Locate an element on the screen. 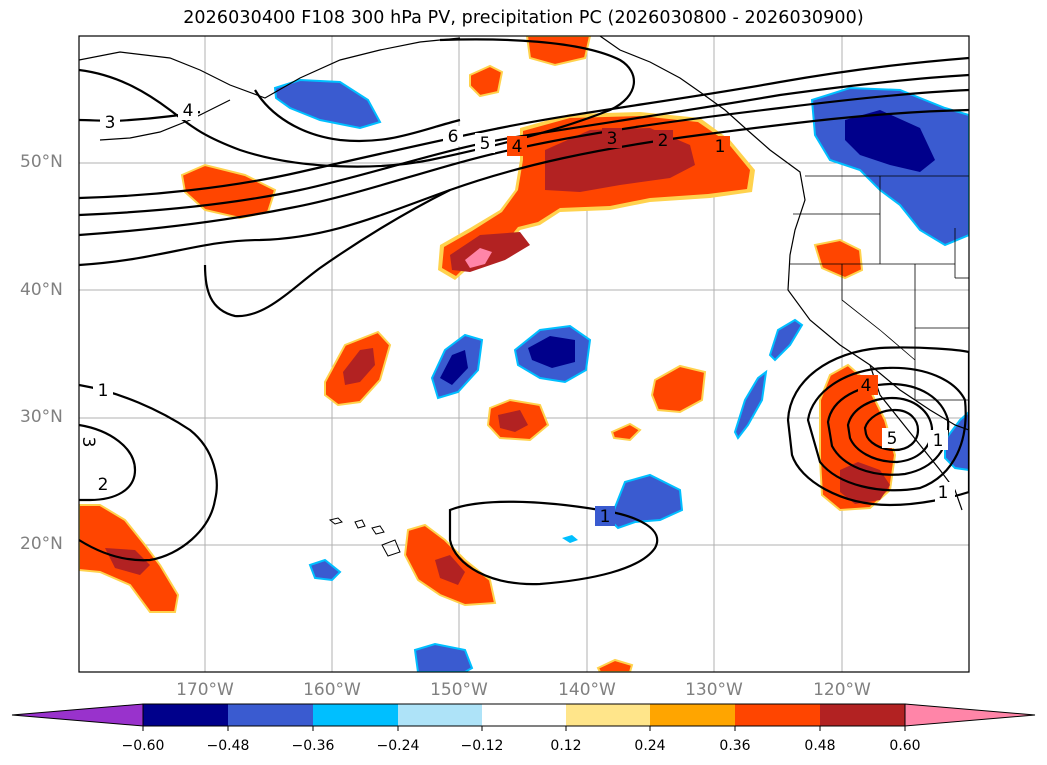 The height and width of the screenshot is (765, 1047). pv-label-6: 6 is located at coordinates (453, 137).